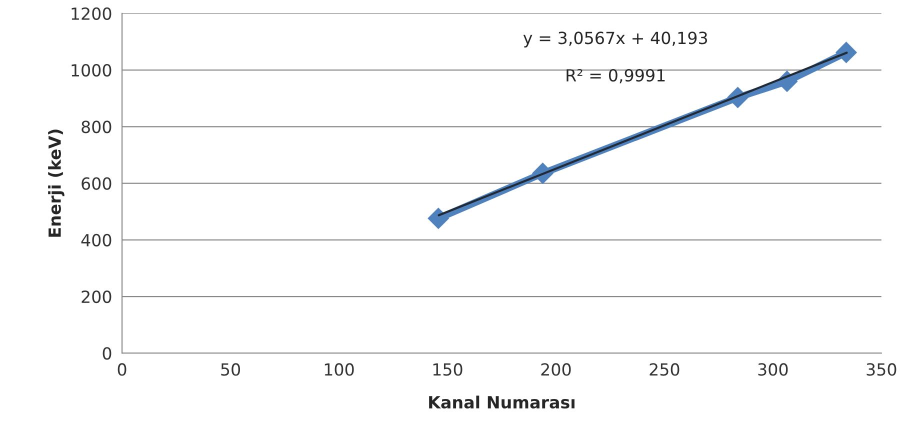  I want to click on y-tick-label: 1000, so click(92, 70).